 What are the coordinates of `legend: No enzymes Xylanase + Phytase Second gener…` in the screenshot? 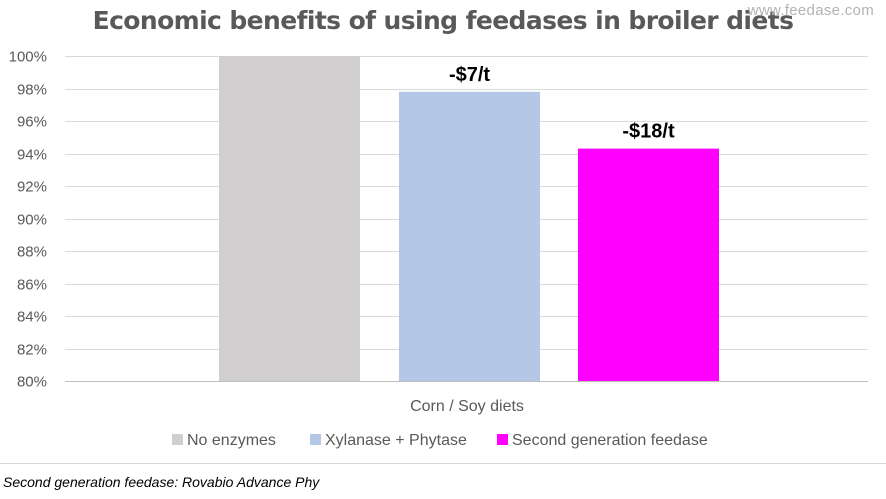 It's located at (440, 440).